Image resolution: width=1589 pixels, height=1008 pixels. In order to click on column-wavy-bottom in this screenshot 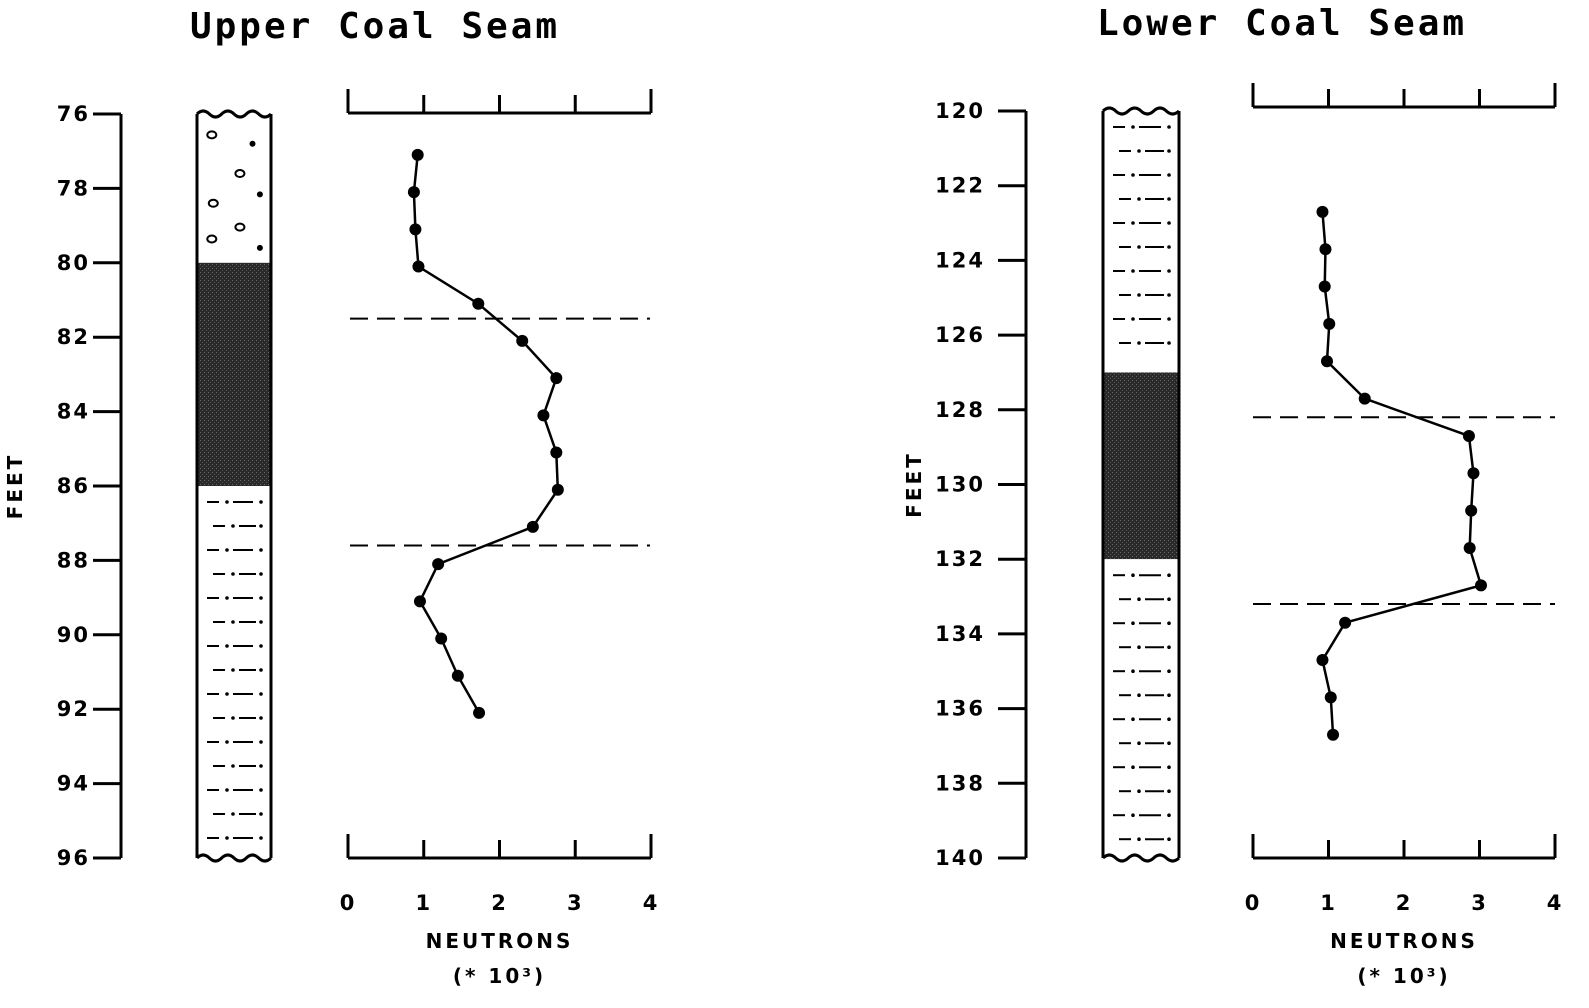, I will do `click(234, 858)`.